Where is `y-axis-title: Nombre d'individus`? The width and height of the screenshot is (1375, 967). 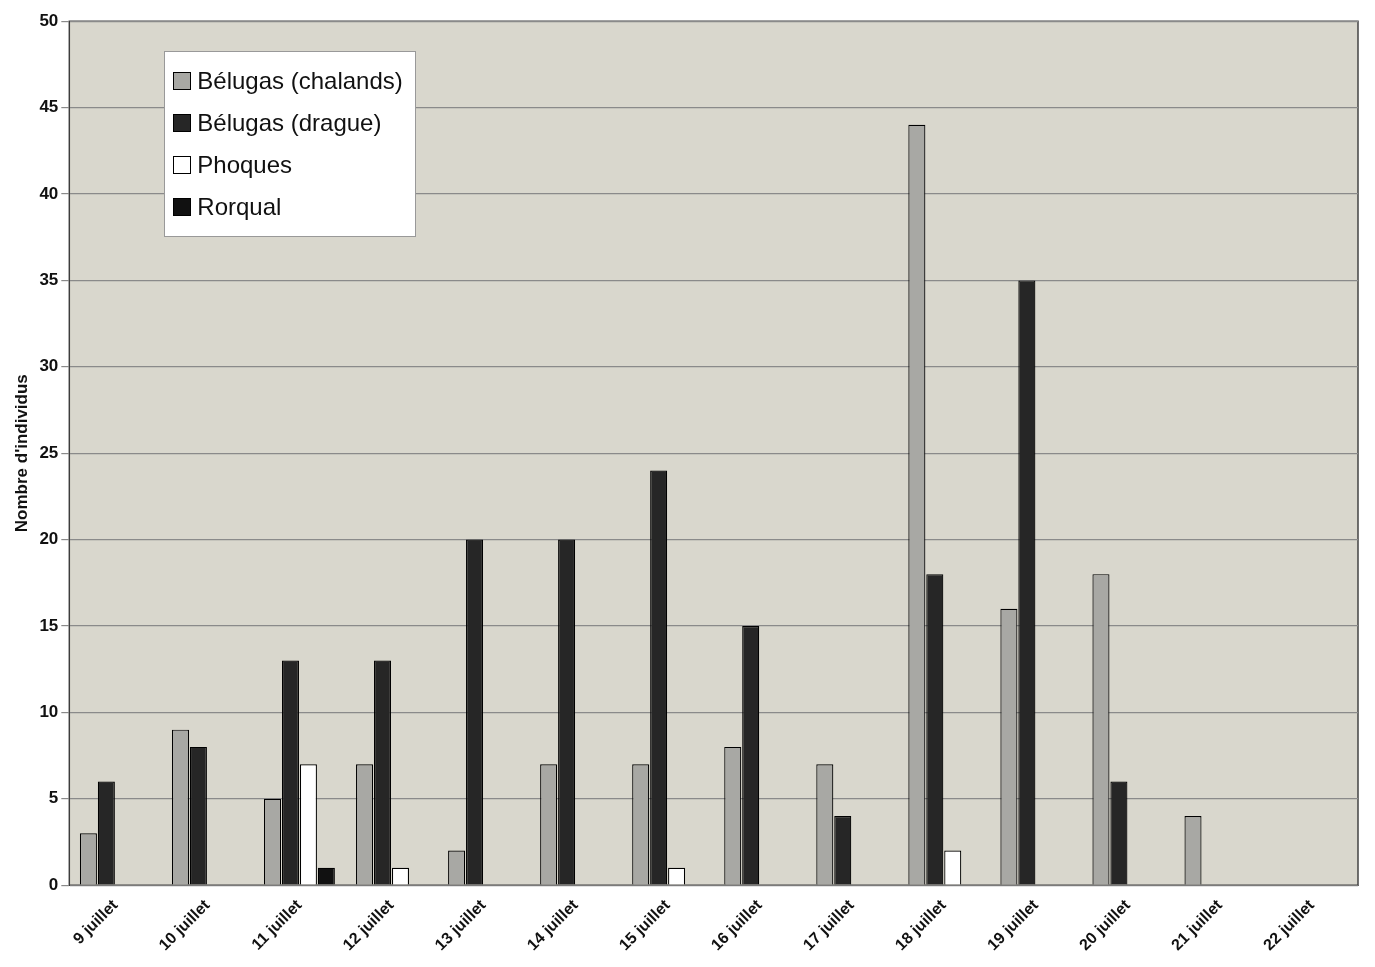
y-axis-title: Nombre d'individus is located at coordinates (21, 453).